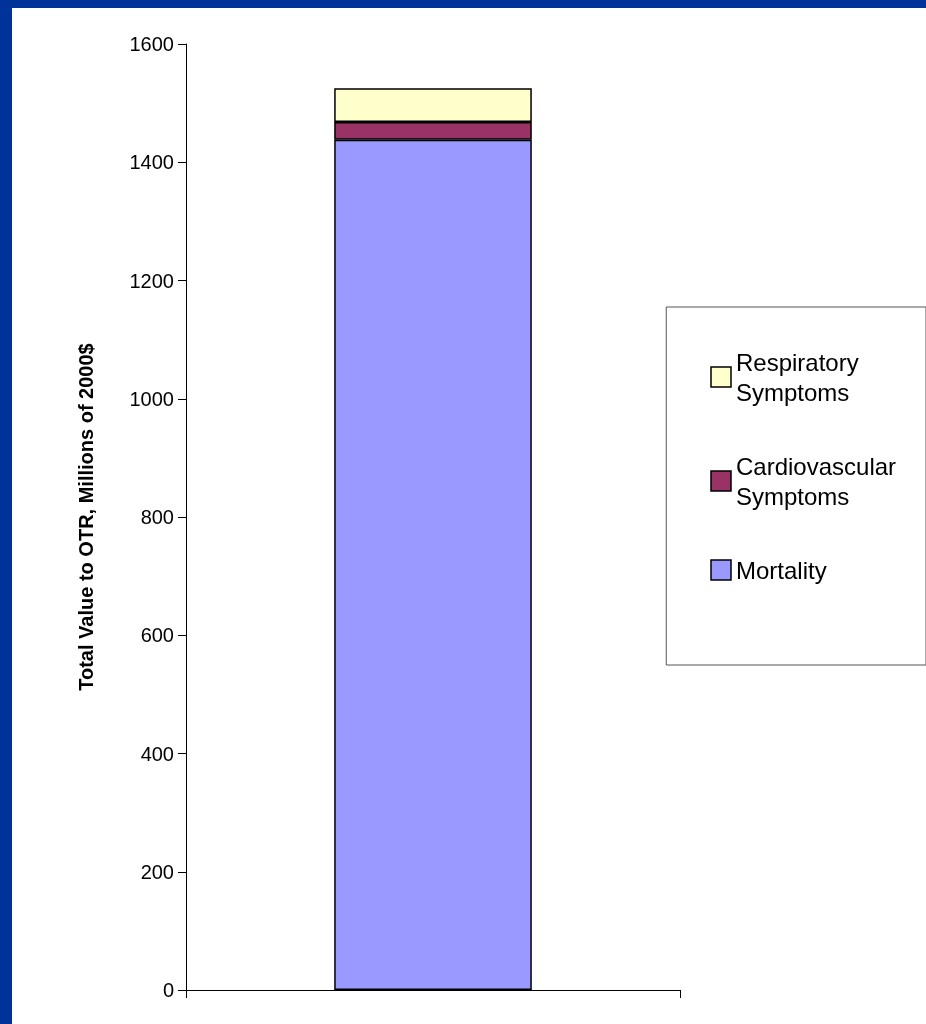  What do you see at coordinates (157, 517) in the screenshot?
I see `y-tick-label: 800` at bounding box center [157, 517].